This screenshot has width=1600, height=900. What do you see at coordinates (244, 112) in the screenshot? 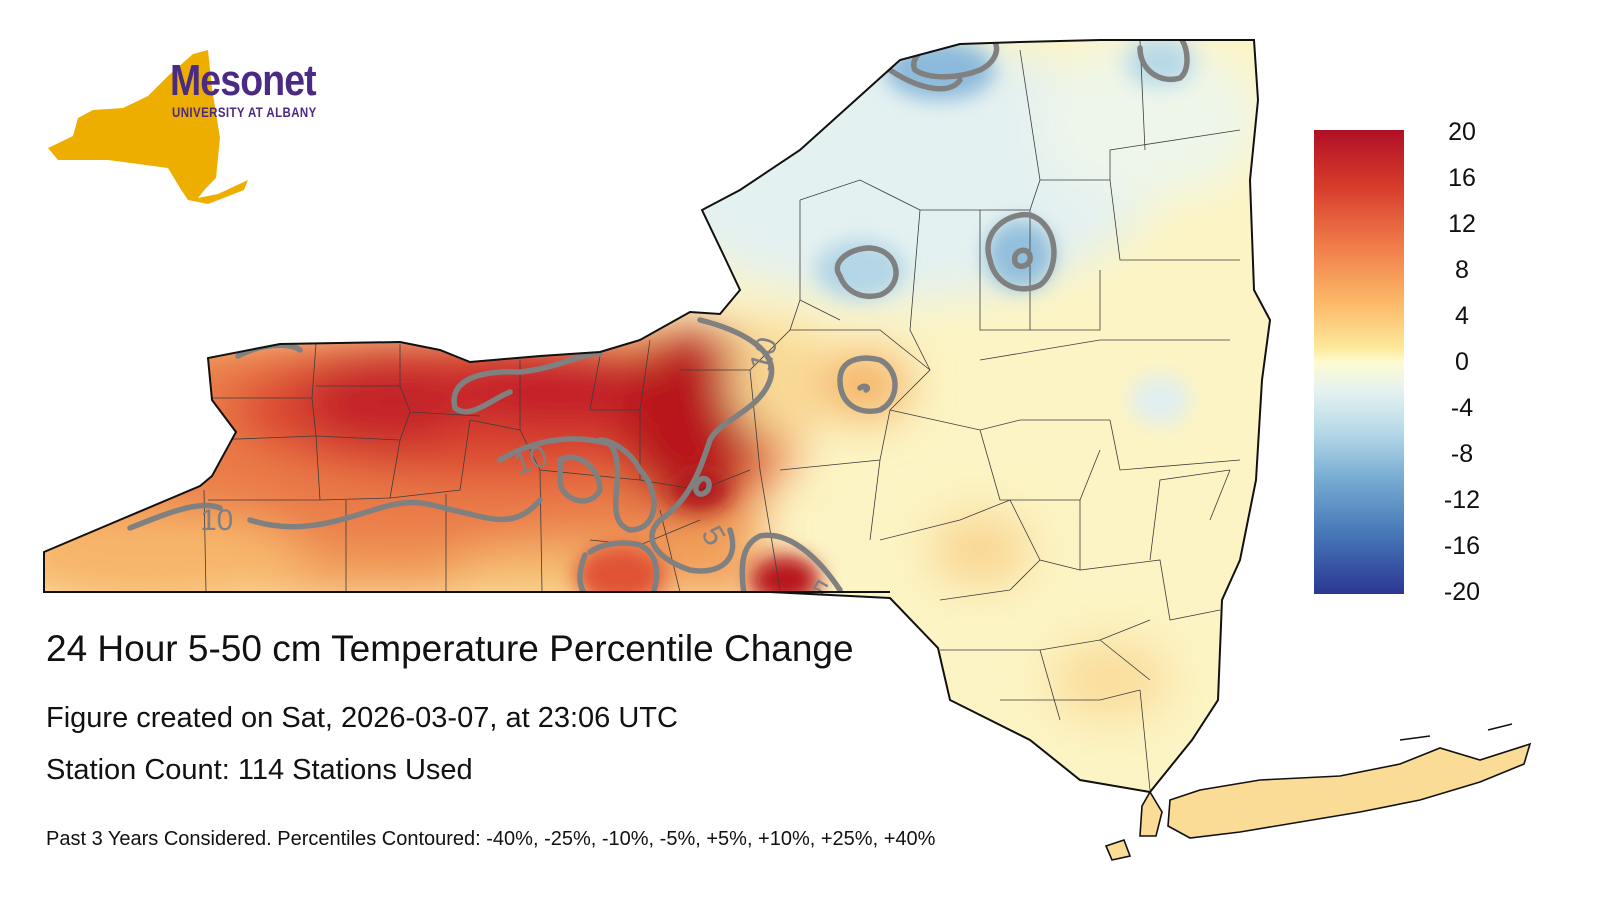
I see `logo-university-text: UNIVERSITY AT ALBANY` at bounding box center [244, 112].